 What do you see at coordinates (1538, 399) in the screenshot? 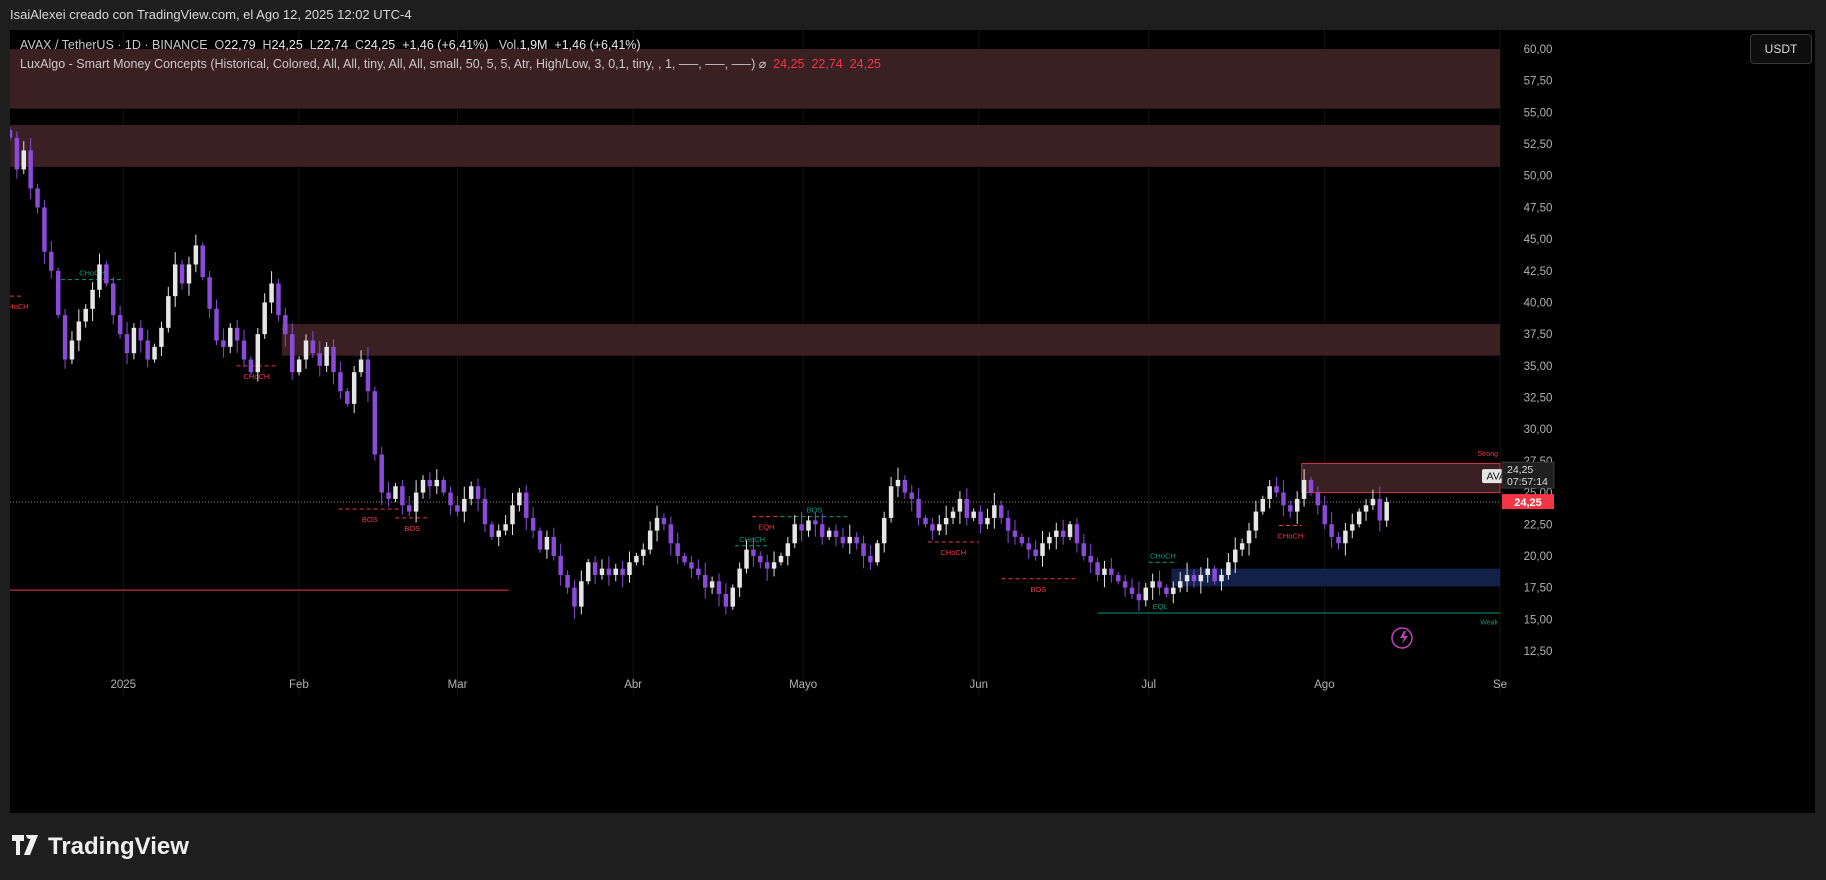
I see `y-tick-label: 32,50` at bounding box center [1538, 399].